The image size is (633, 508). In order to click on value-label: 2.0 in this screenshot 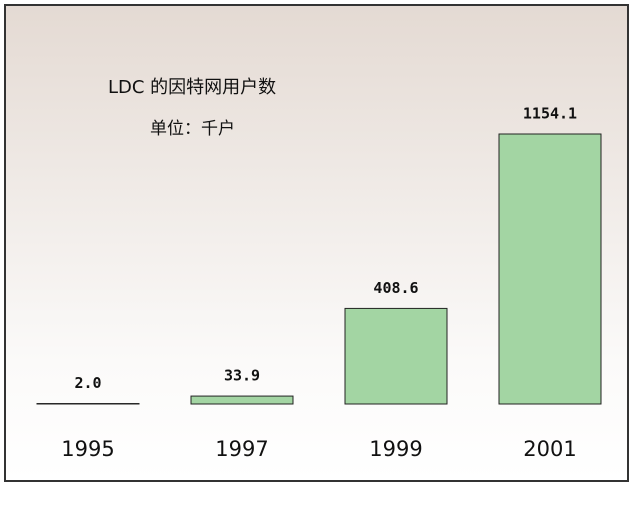, I will do `click(87, 383)`.